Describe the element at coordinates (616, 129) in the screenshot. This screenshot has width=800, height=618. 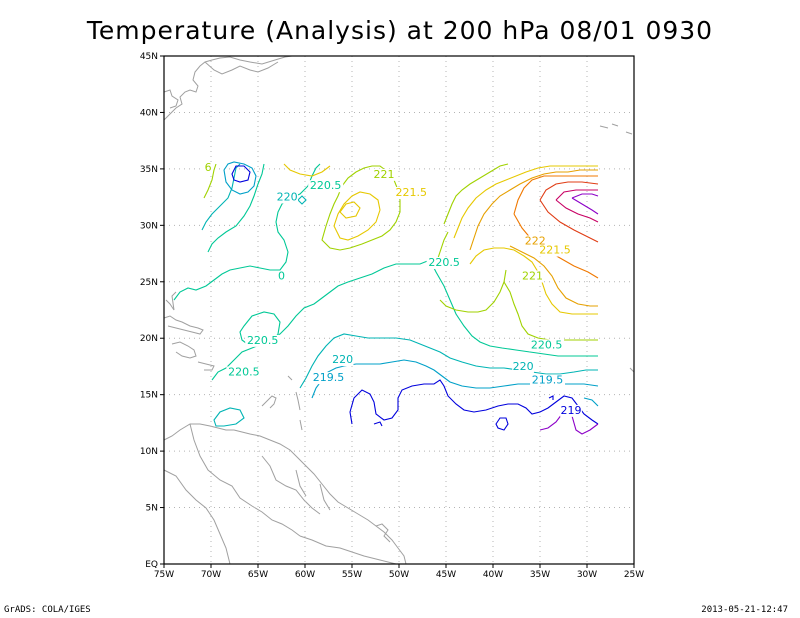
I see `coast-azores` at that location.